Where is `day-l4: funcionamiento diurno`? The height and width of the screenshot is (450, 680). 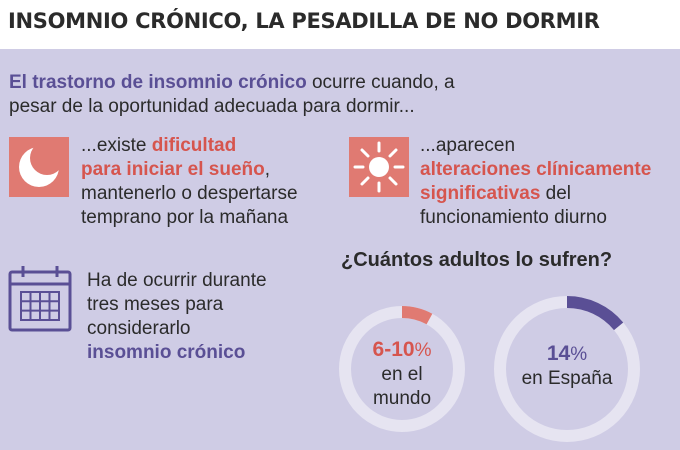 day-l4: funcionamiento diurno is located at coordinates (513, 217).